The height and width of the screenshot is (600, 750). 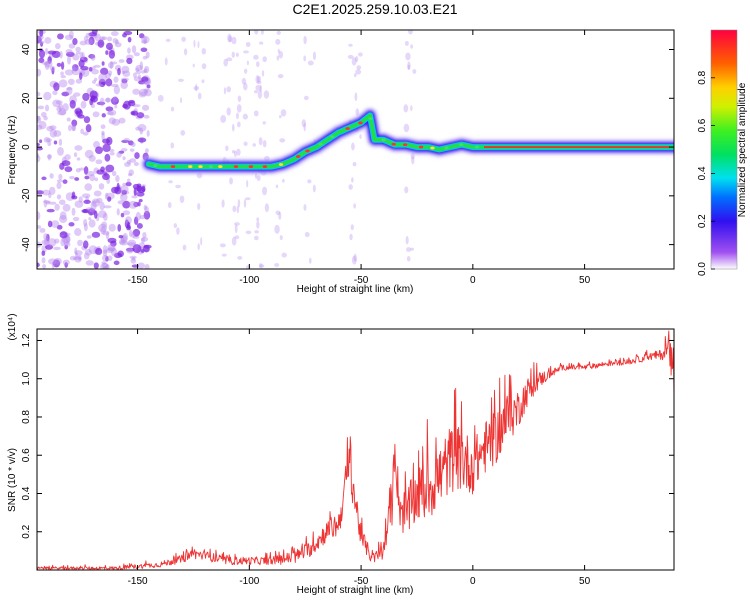 What do you see at coordinates (138, 581) in the screenshot?
I see `snr-x-tick-label: -150` at bounding box center [138, 581].